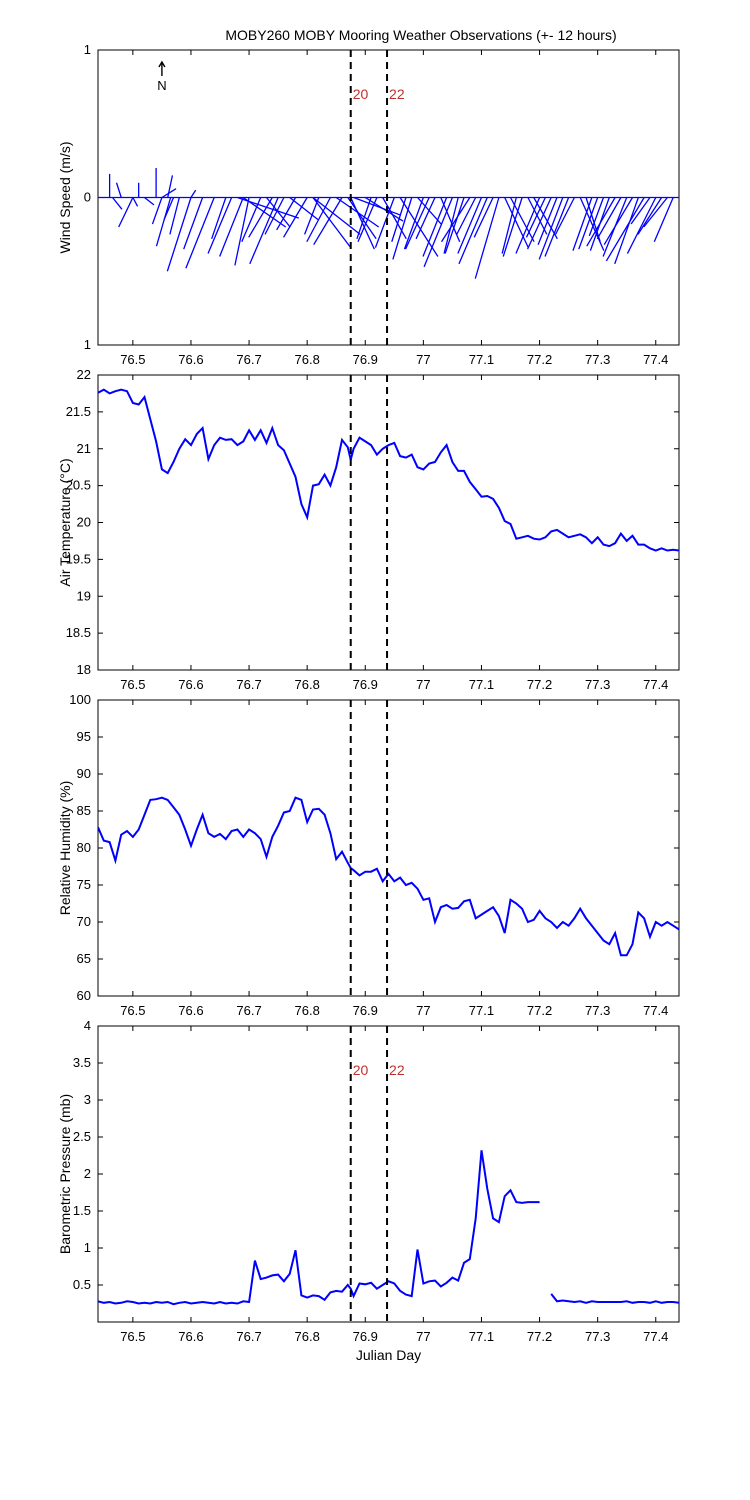  What do you see at coordinates (65, 1174) in the screenshot?
I see `y-axis-label: Barometric Pressure (mb)` at bounding box center [65, 1174].